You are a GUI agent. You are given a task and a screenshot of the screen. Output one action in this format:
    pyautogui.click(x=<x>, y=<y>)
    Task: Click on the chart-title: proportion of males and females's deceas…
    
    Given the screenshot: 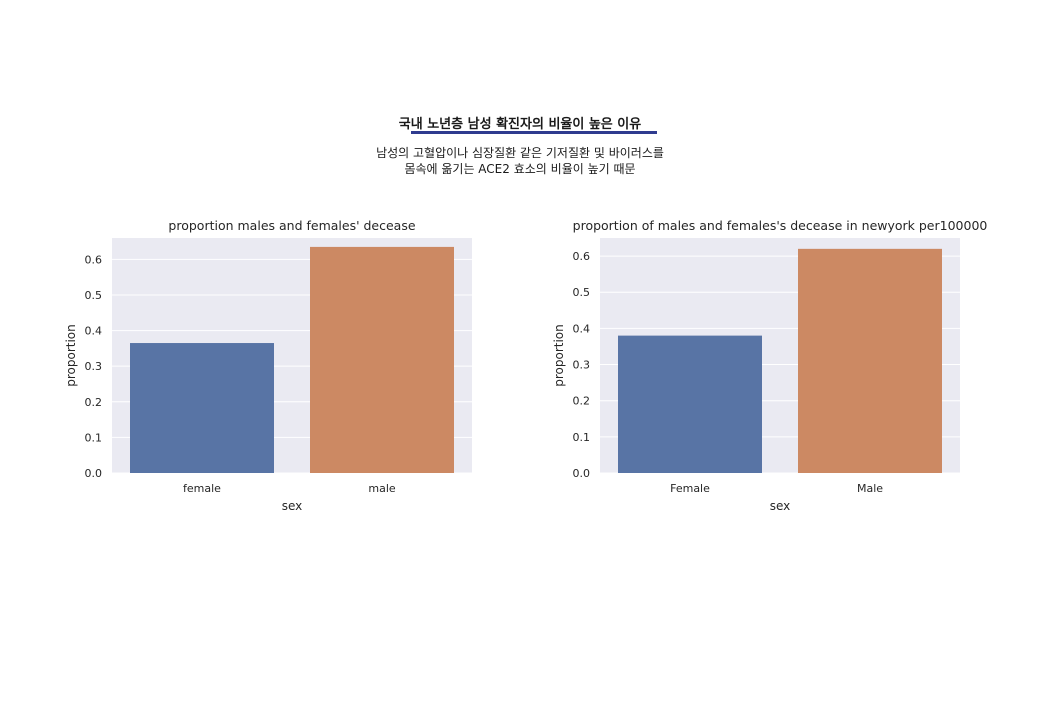 What is the action you would take?
    pyautogui.click(x=780, y=225)
    